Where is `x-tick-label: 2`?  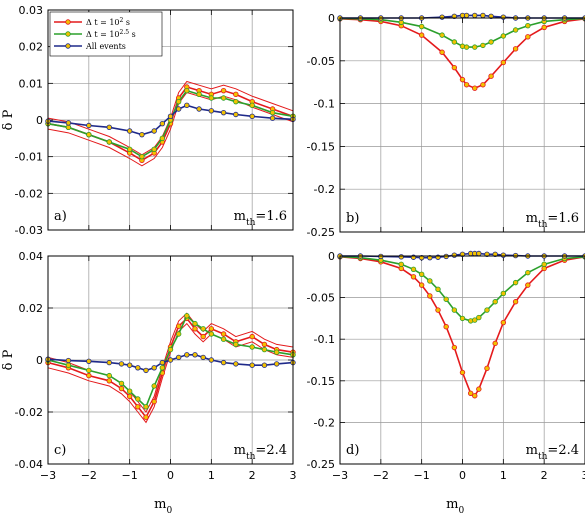
x-tick-label: 2 is located at coordinates (544, 475).